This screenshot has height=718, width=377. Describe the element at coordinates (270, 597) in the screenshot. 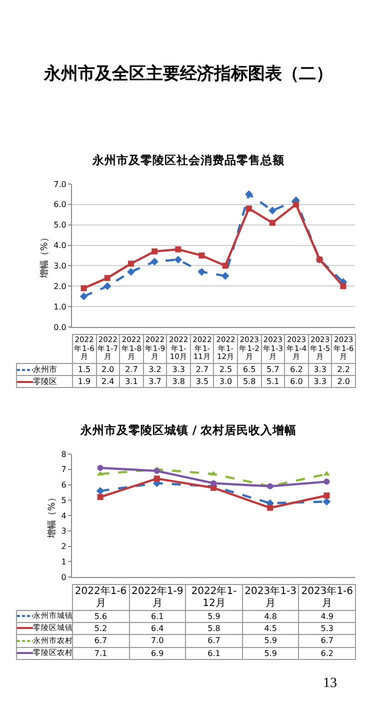

I see `category-label: 2023年1-3月` at that location.